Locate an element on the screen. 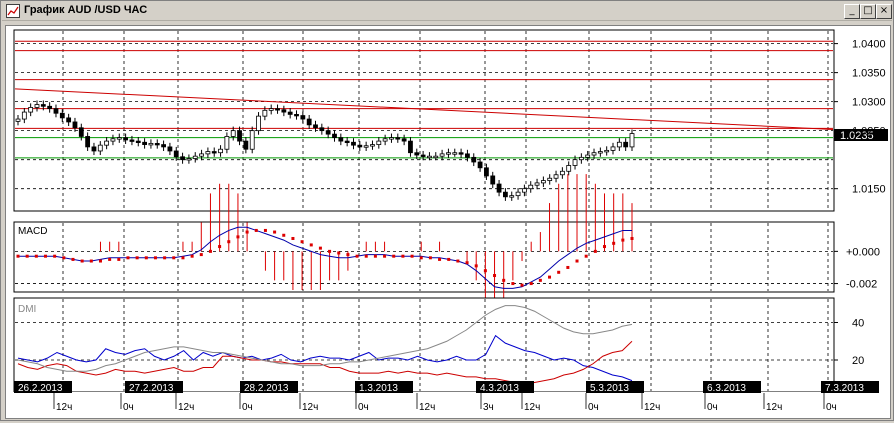  minimize-button: _ is located at coordinates (852, 11).